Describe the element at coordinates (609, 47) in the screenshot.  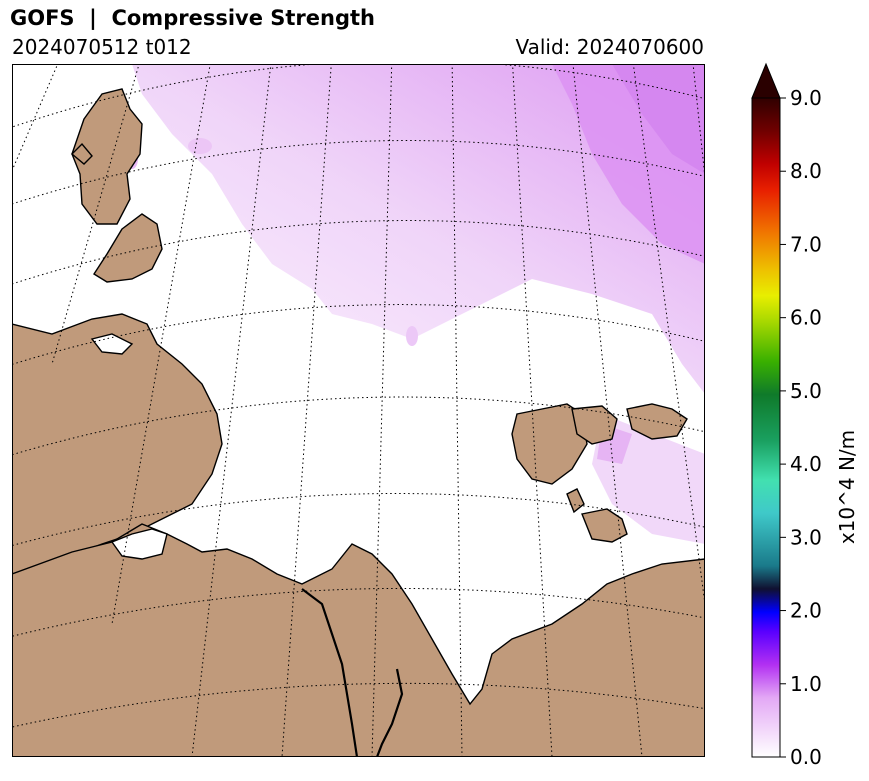
I see `valid-time: Valid: 2024070600` at that location.